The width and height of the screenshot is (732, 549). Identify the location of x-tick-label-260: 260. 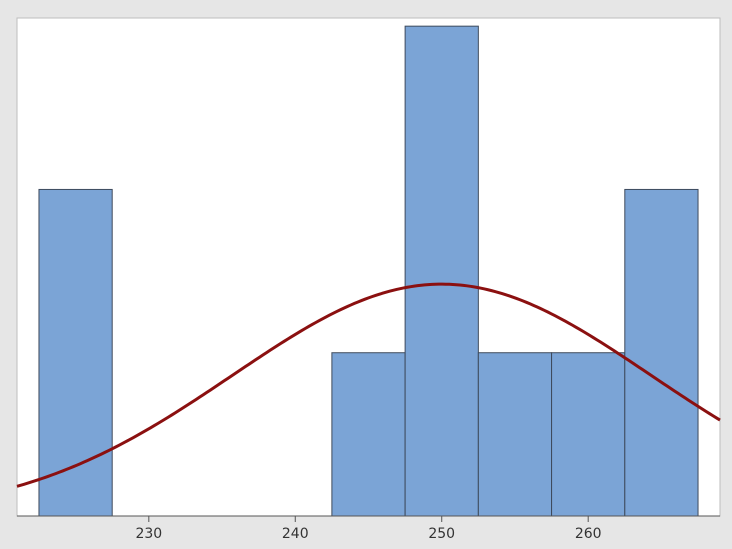
(588, 534).